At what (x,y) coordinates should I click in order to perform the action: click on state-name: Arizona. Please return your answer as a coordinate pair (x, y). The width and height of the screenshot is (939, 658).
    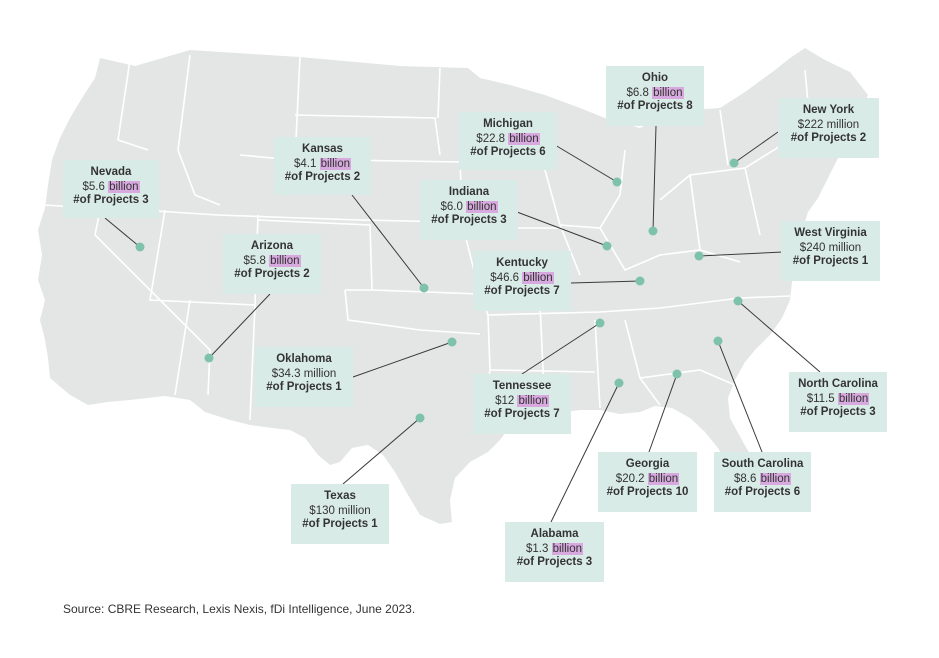
    Looking at the image, I should click on (272, 246).